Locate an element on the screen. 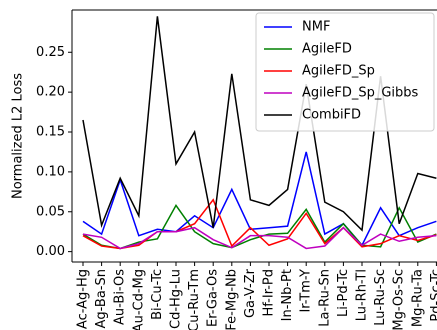 The height and width of the screenshot is (330, 437). x-tick-label: Er-Ga-Os is located at coordinates (213, 298).